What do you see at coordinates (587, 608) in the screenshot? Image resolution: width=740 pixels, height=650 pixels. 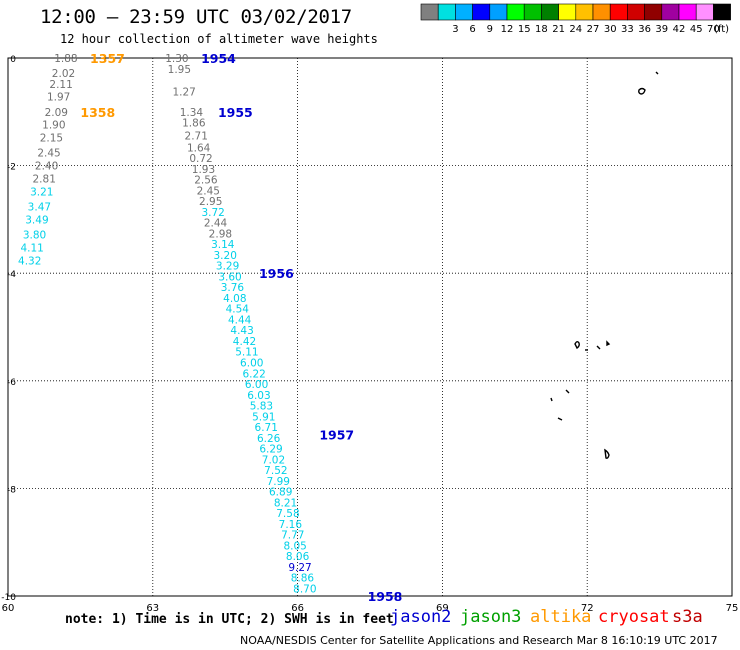 I see `lon-tick-label: 72` at bounding box center [587, 608].